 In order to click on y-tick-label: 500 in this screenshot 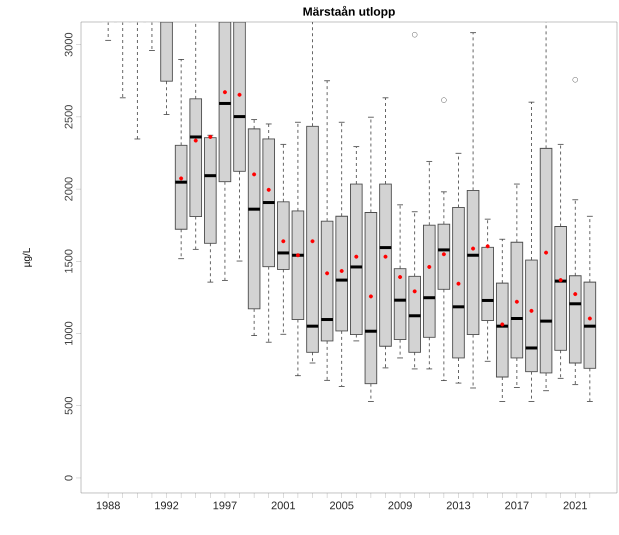, I will do `click(68, 405)`.